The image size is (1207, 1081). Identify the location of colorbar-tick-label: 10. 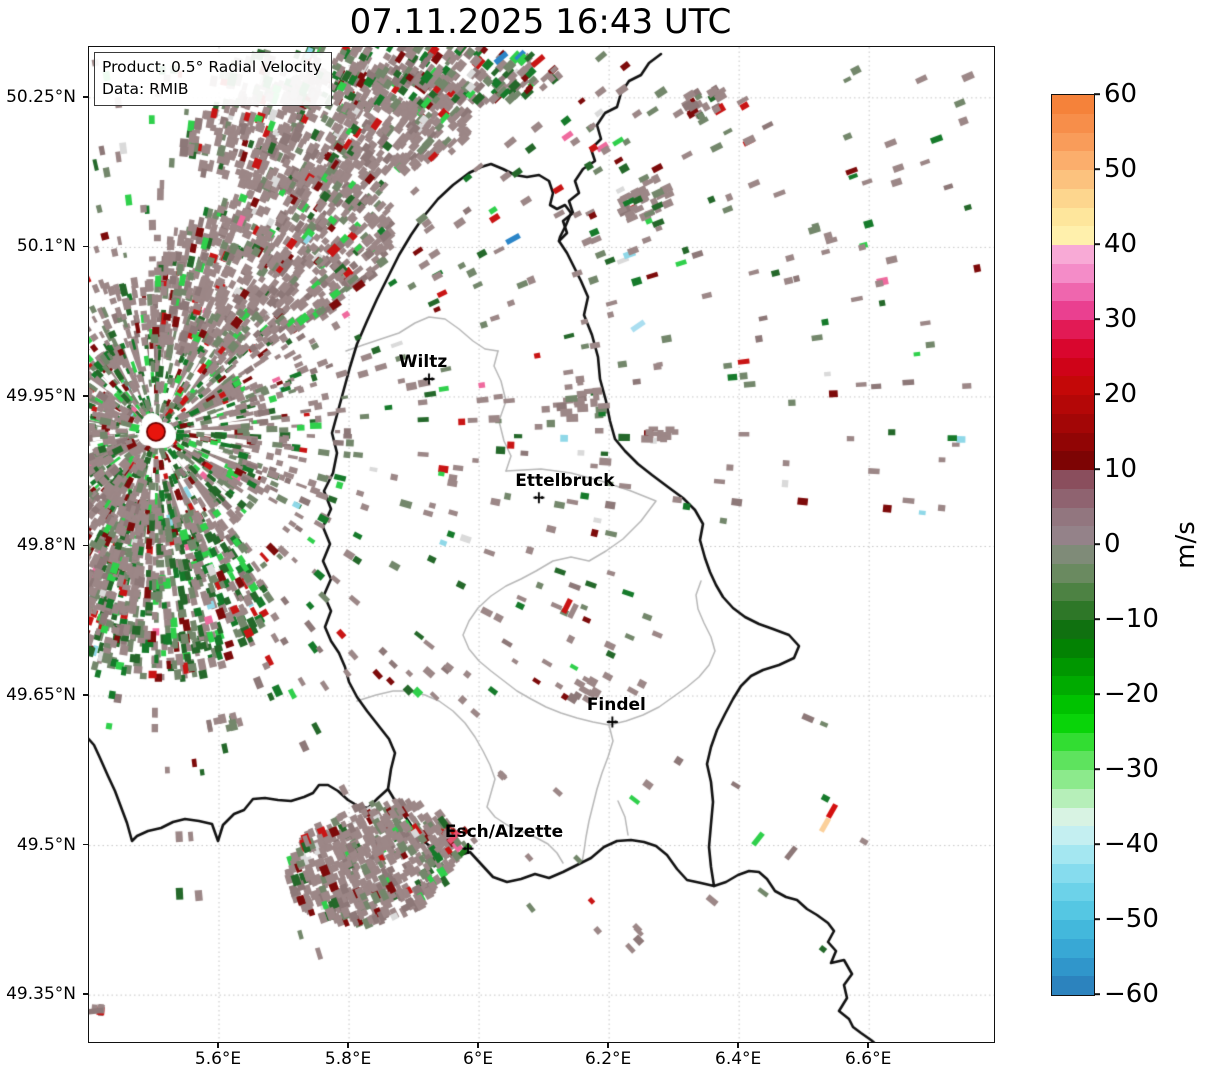
(1121, 469).